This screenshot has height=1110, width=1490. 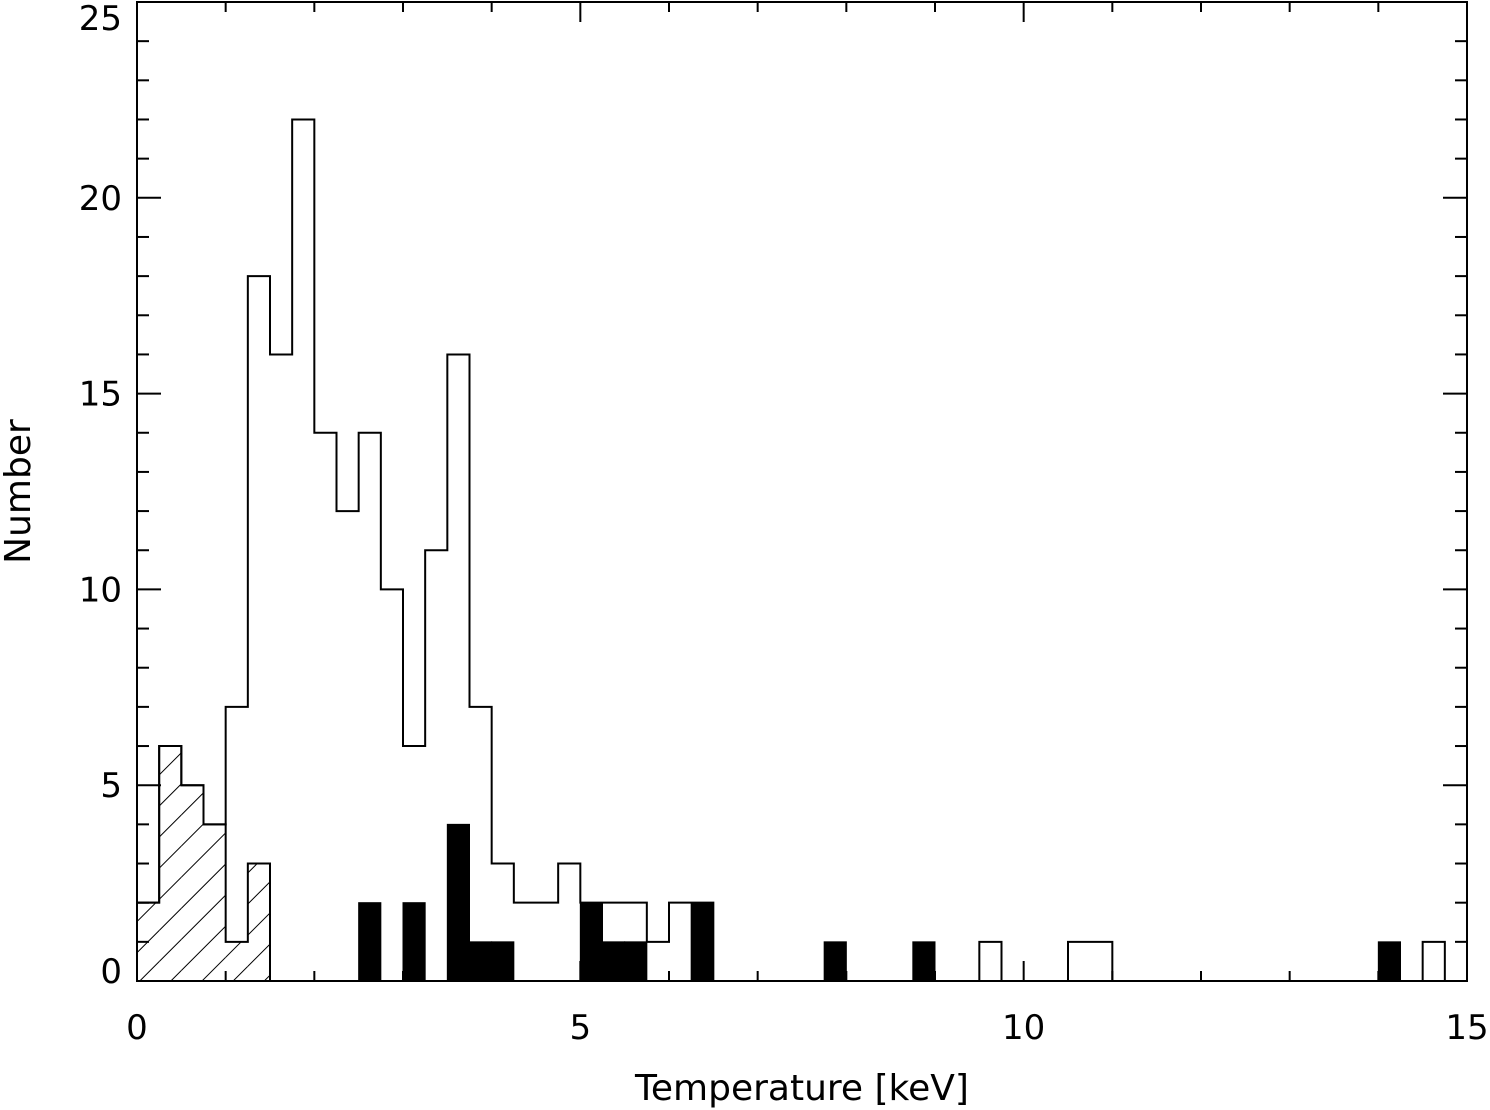 I want to click on hatched-histogram, so click(x=203, y=863).